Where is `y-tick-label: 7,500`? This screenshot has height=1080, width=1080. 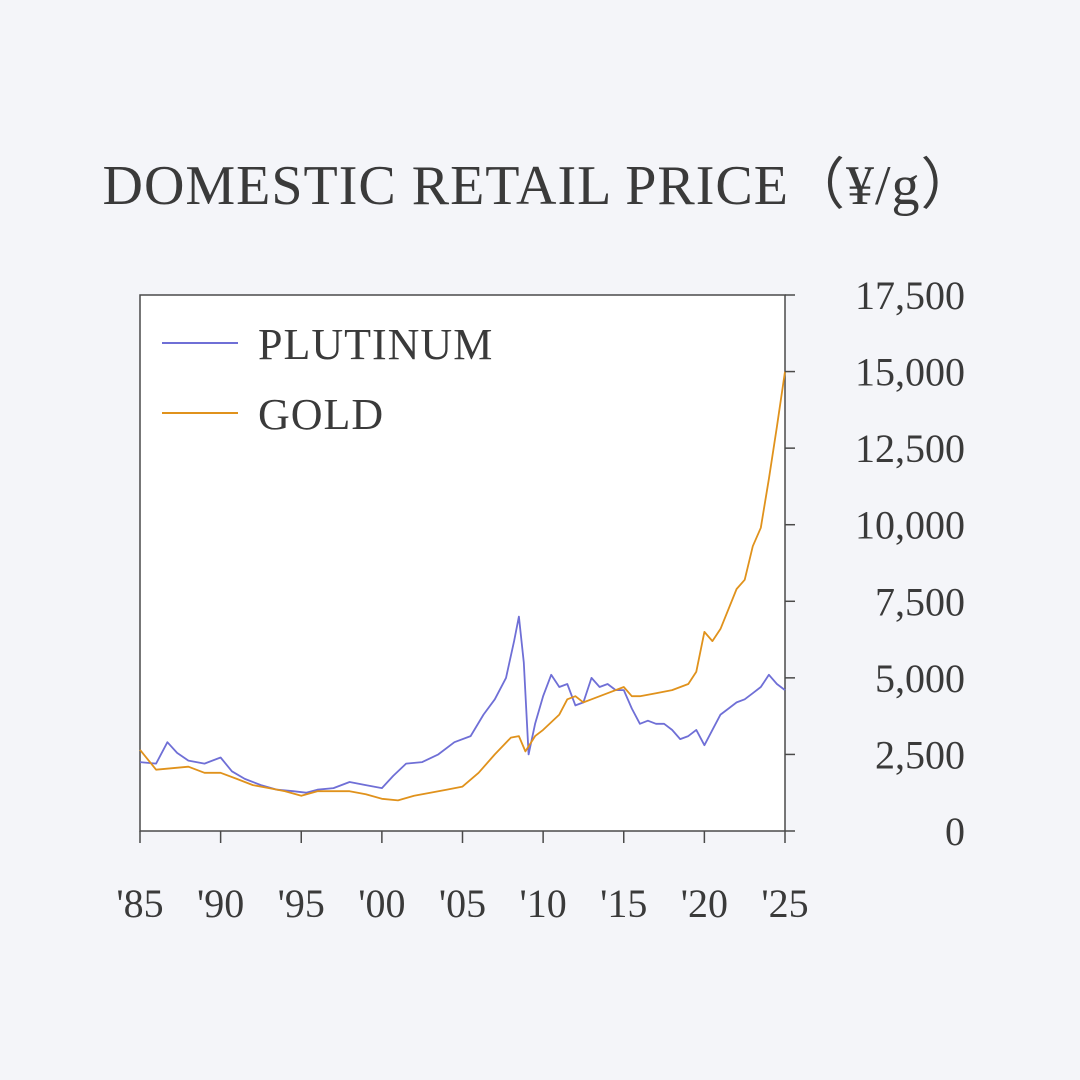 y-tick-label: 7,500 is located at coordinates (920, 601).